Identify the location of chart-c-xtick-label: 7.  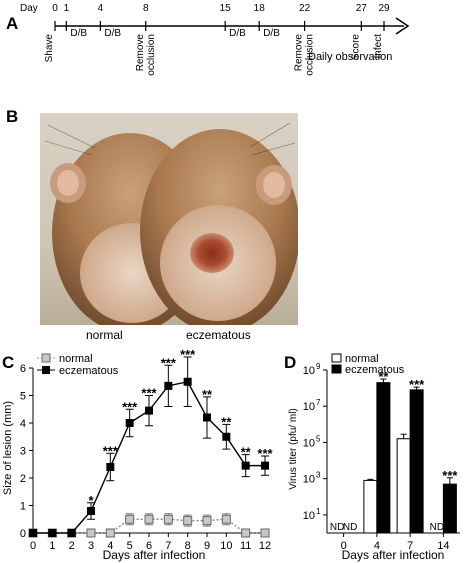
(168, 546).